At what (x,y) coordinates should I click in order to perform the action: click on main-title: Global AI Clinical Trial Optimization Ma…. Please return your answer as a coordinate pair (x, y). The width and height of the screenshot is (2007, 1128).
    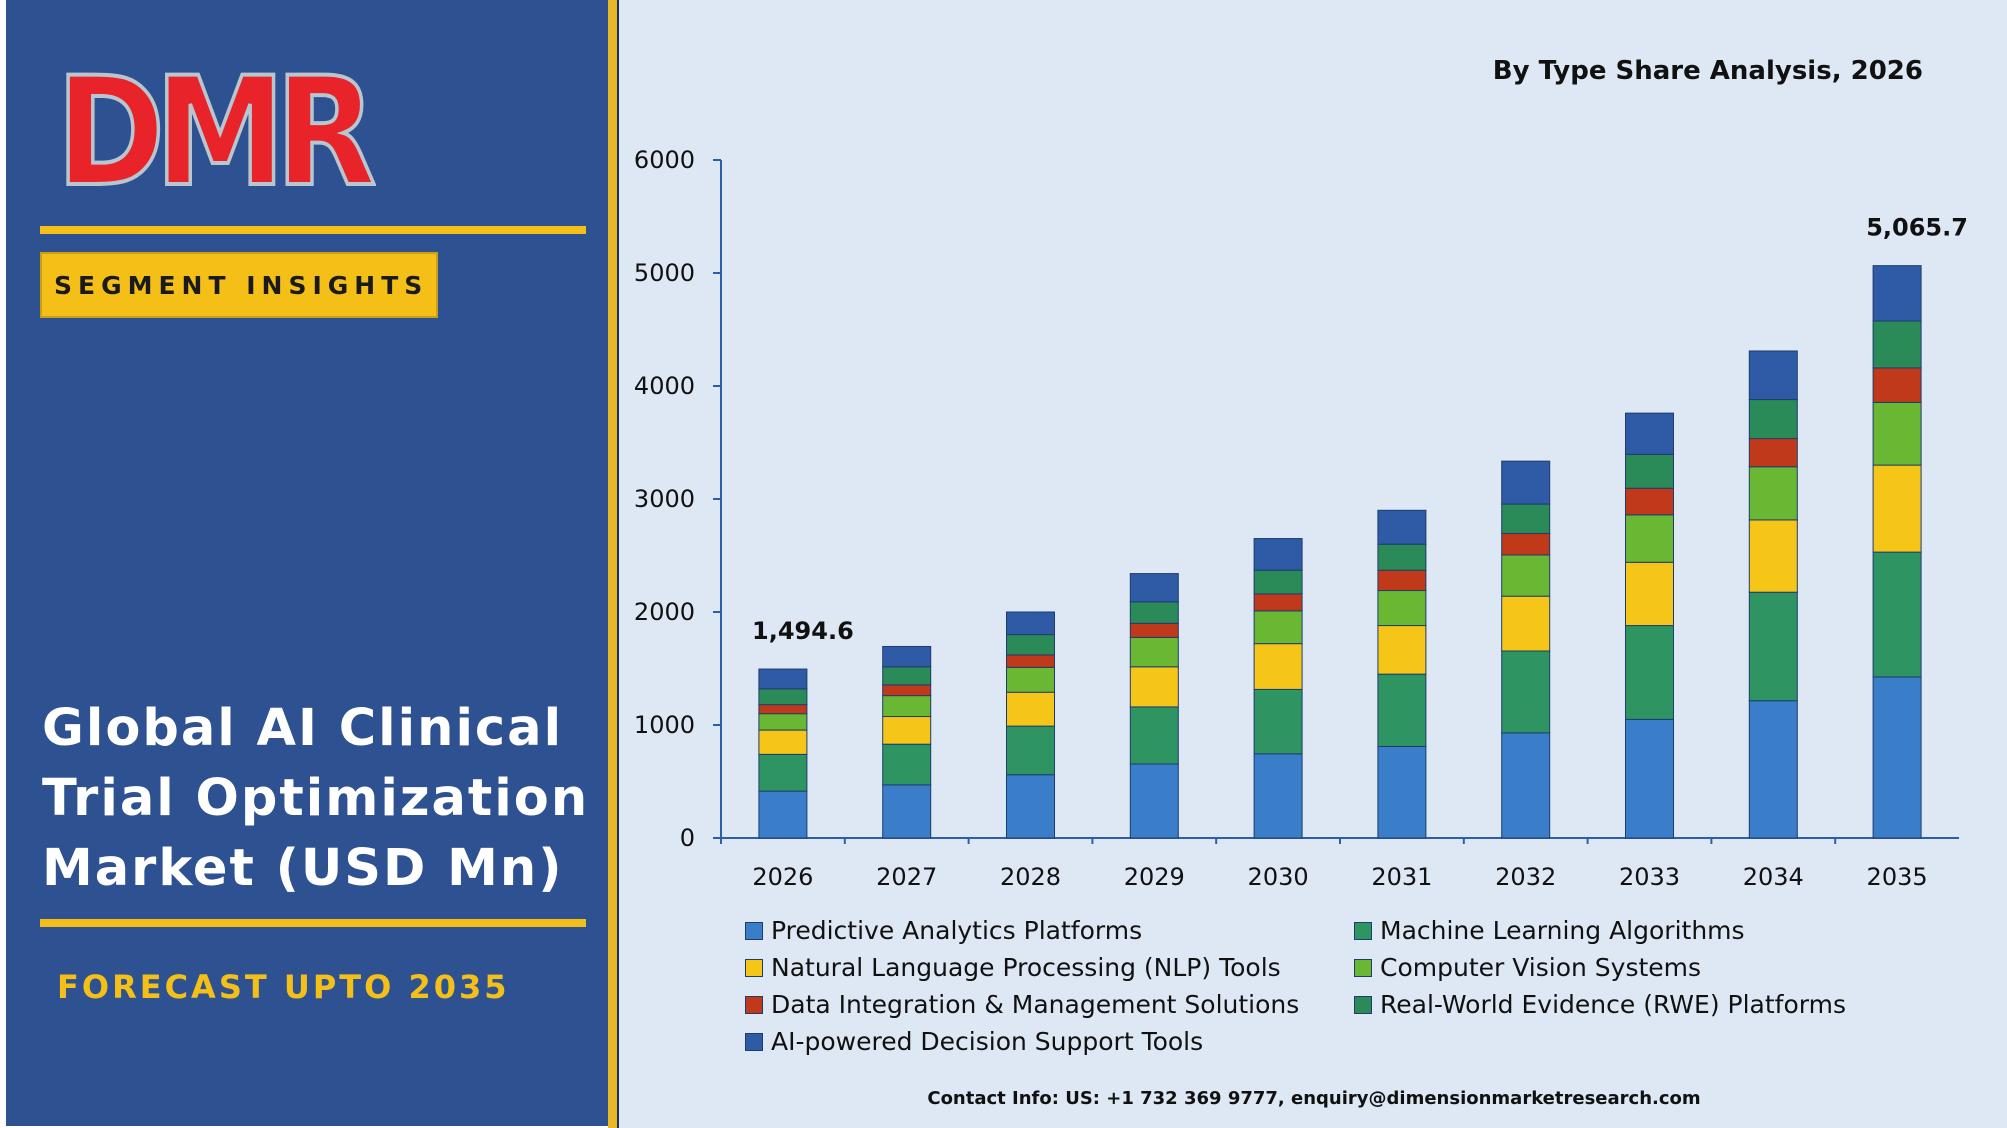
    Looking at the image, I should click on (322, 799).